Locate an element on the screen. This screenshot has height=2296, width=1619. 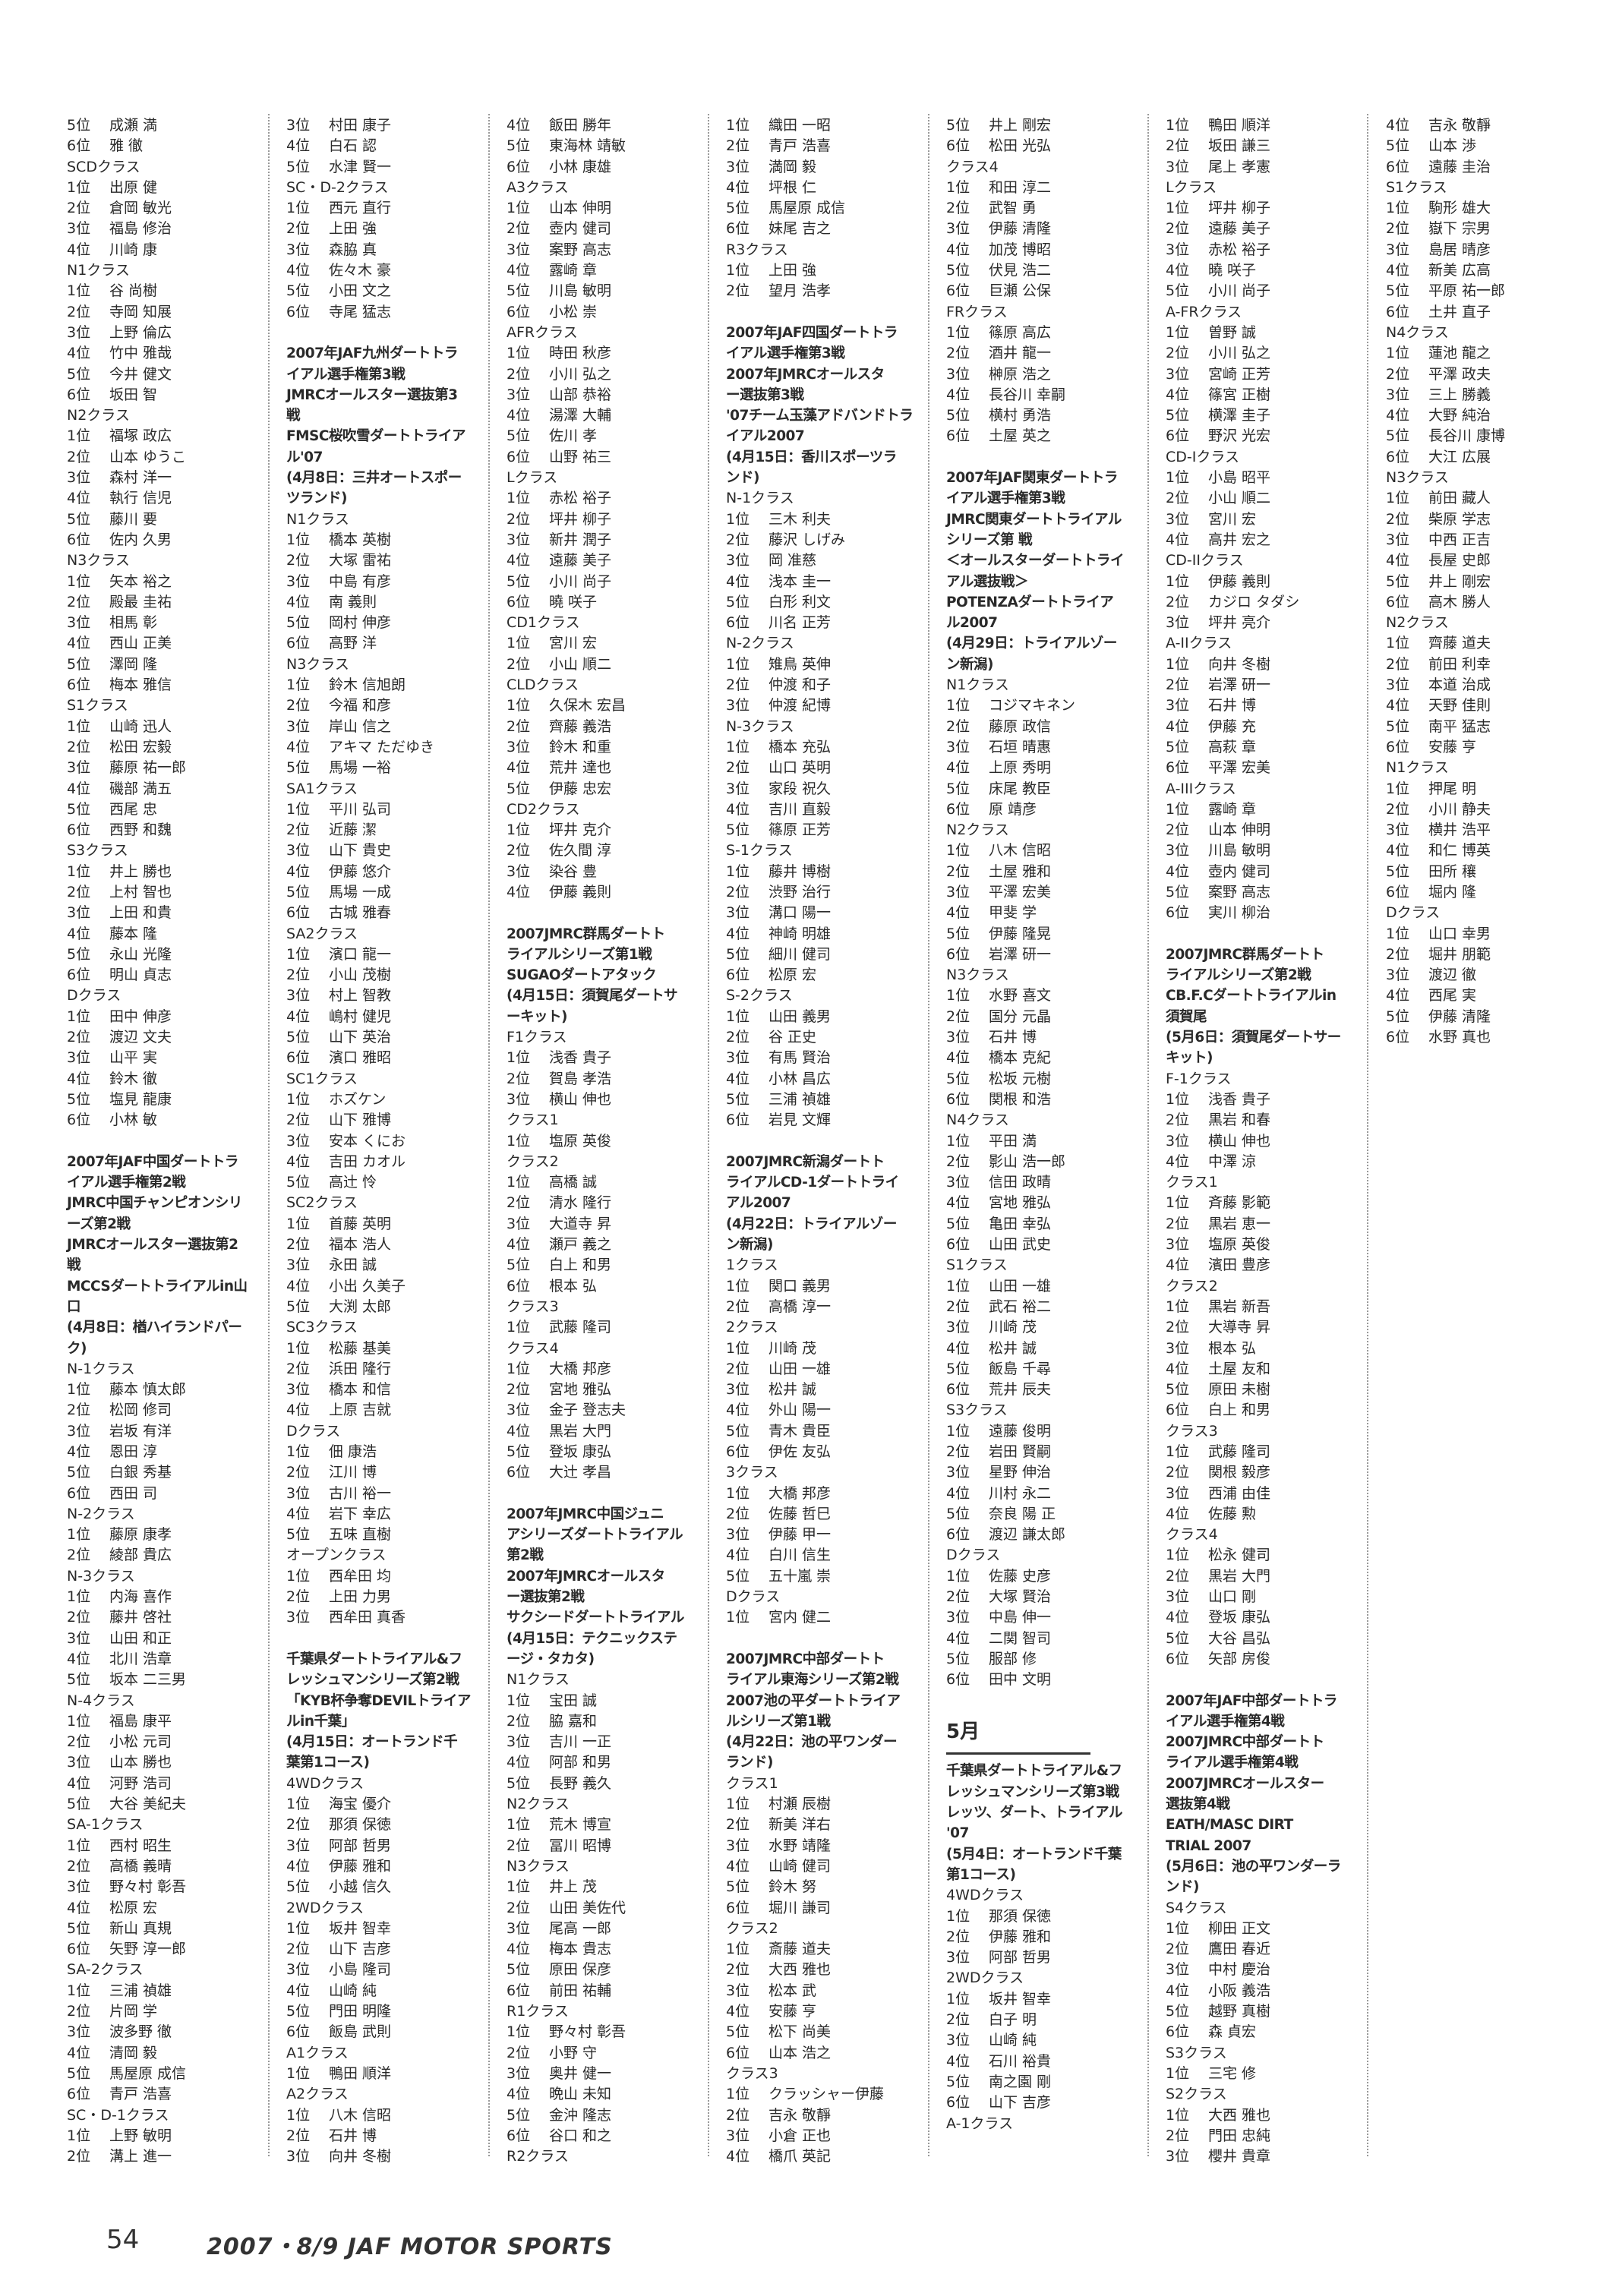
result-row: 3位 櫻井 貴章 is located at coordinates (1268, 2157).